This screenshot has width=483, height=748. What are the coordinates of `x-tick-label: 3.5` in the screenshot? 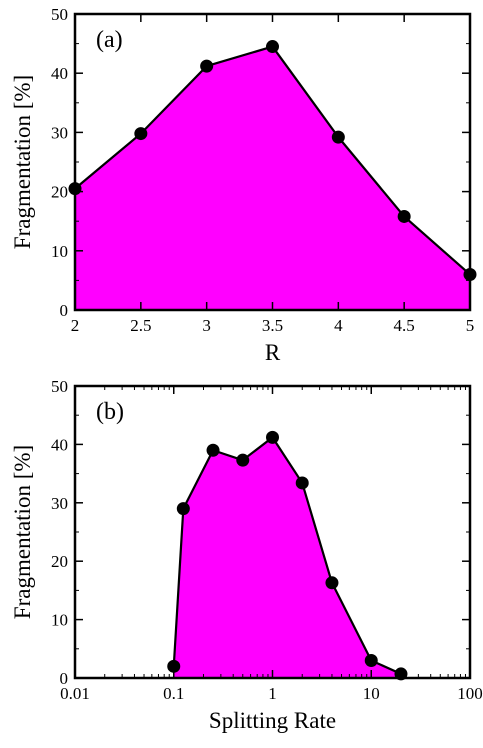 It's located at (272, 325).